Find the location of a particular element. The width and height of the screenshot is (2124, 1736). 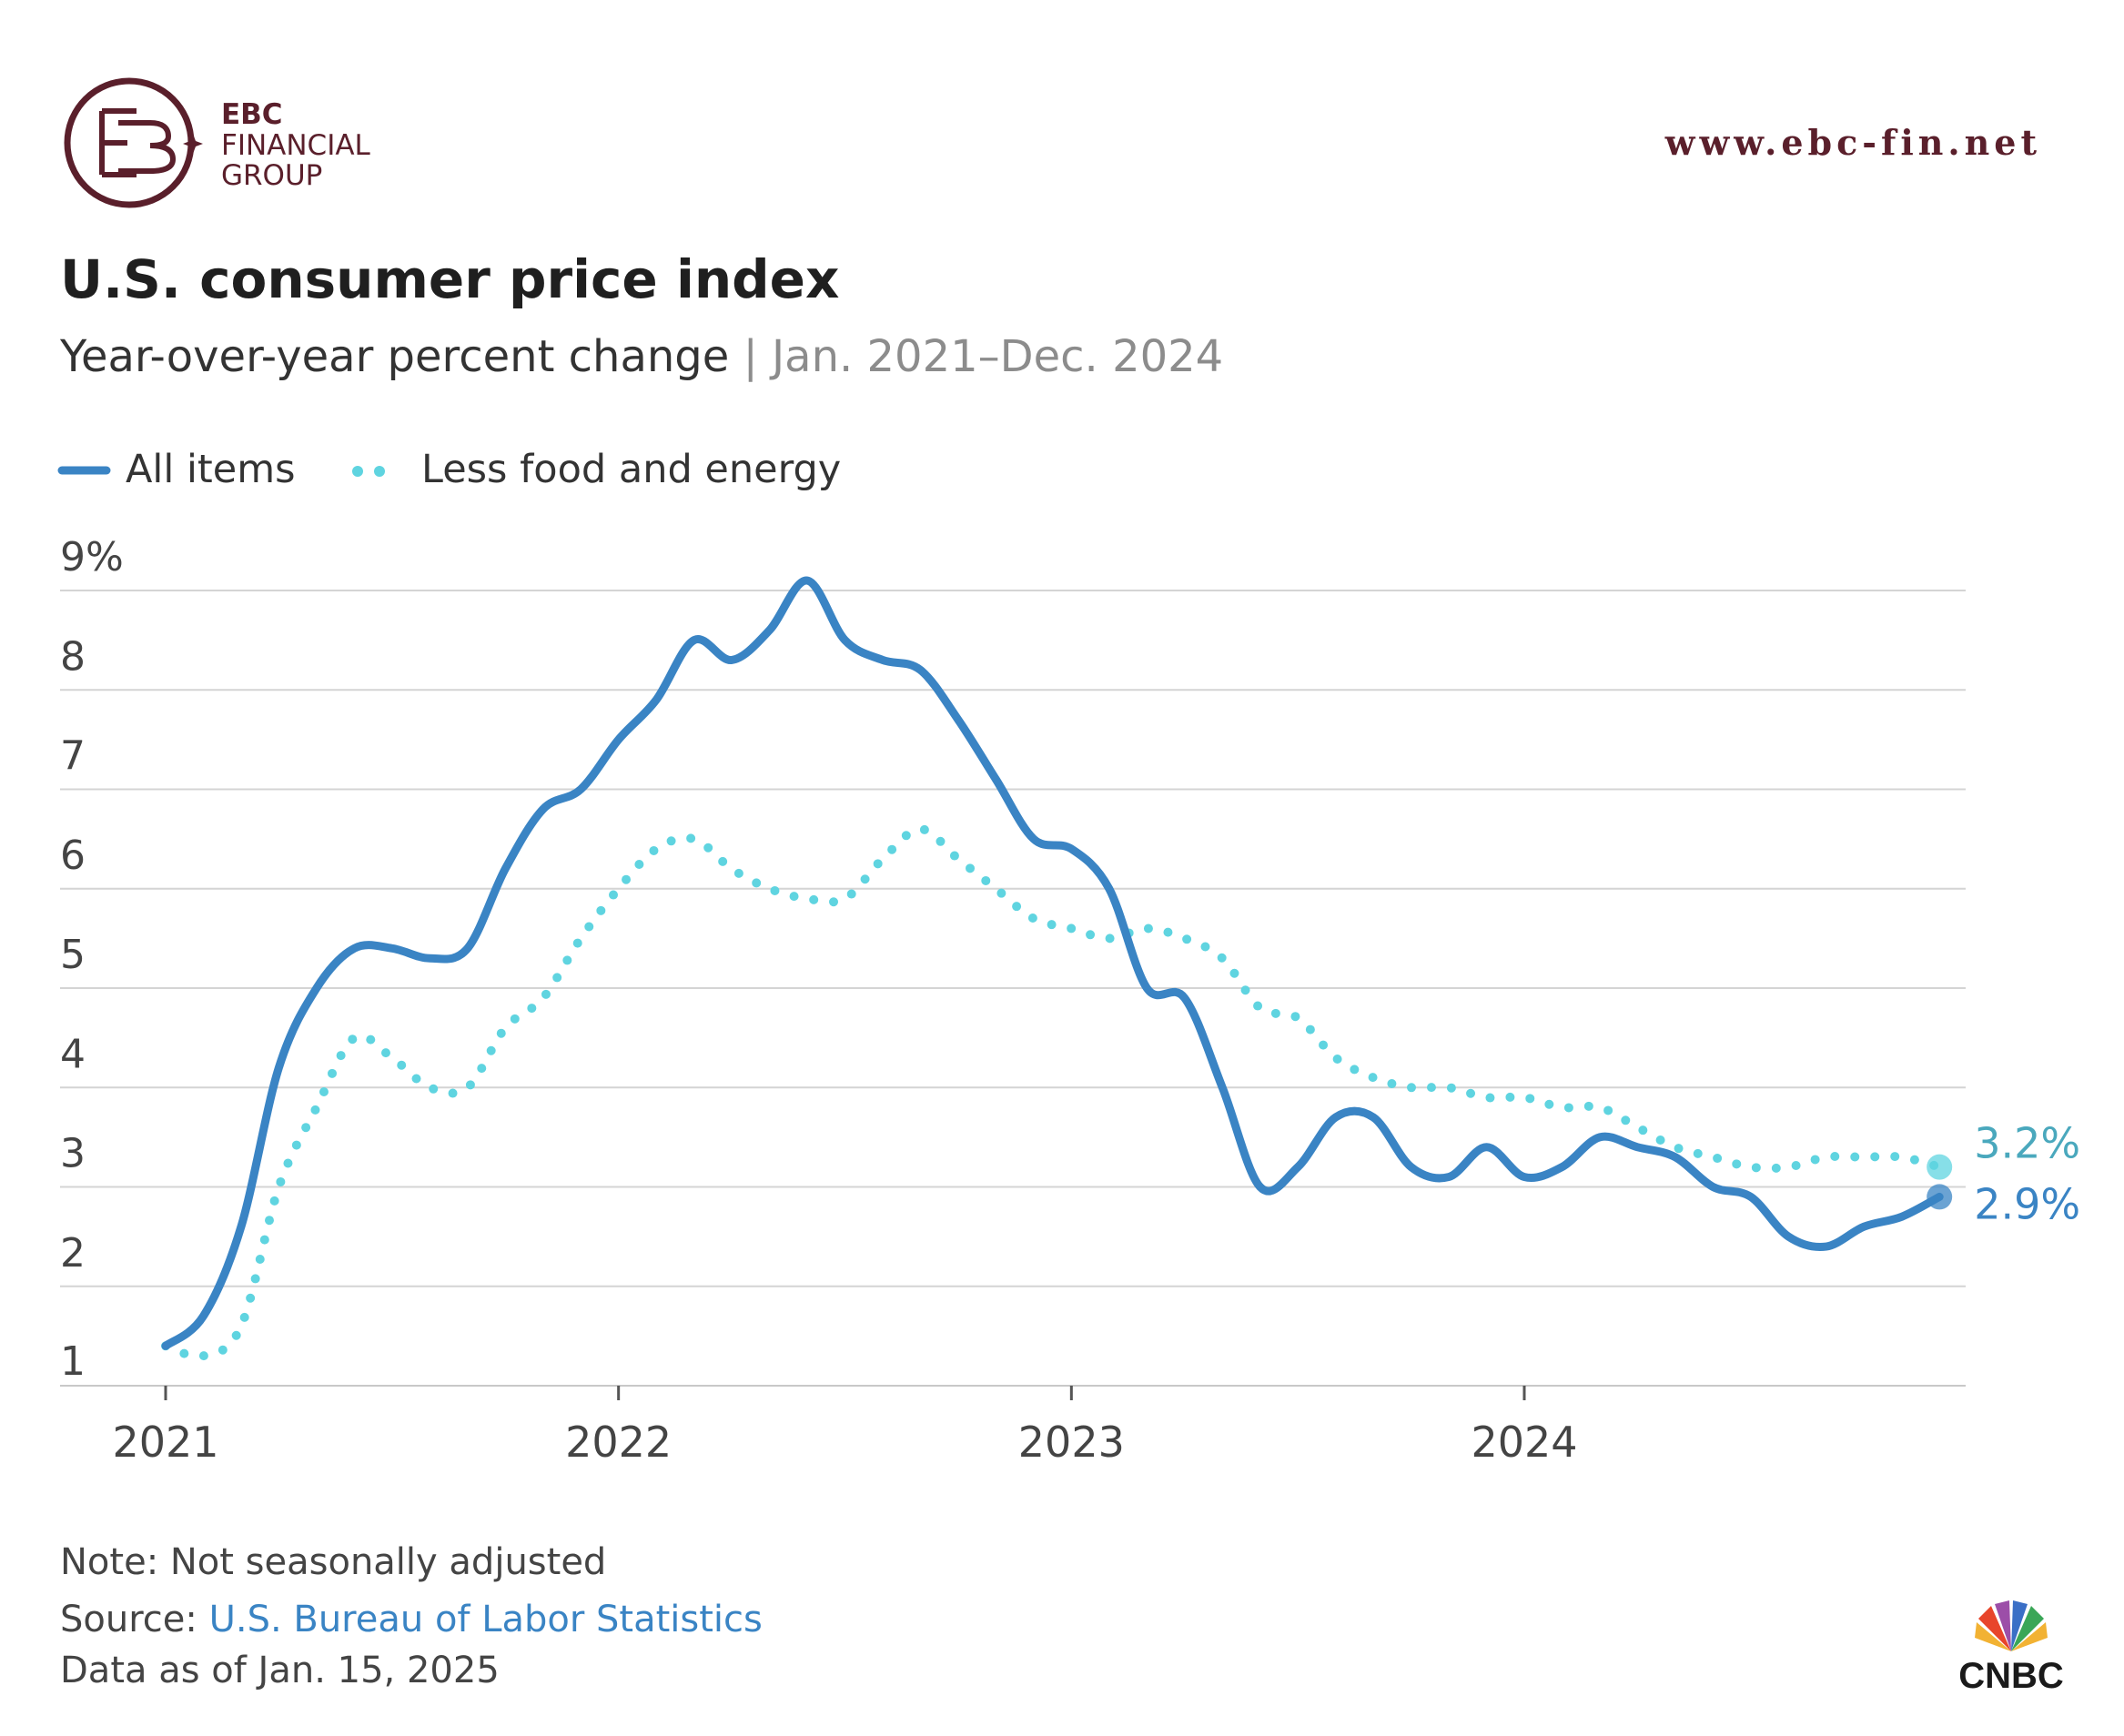

y-tick-label: 9% is located at coordinates (92, 557).